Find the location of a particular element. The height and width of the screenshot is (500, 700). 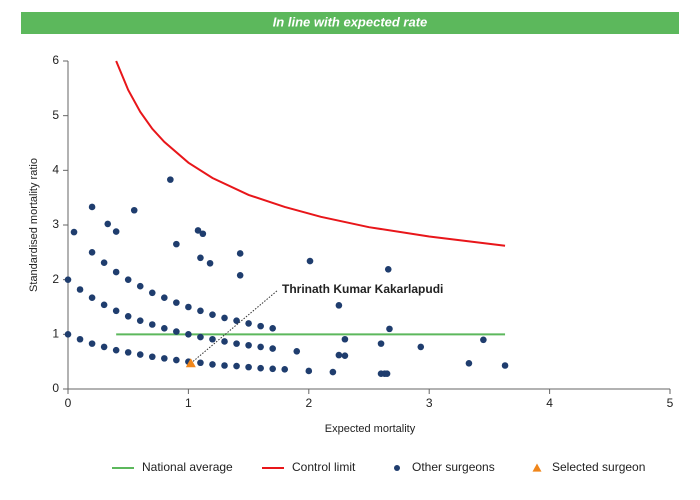

legend-label: Control limit is located at coordinates (324, 467).